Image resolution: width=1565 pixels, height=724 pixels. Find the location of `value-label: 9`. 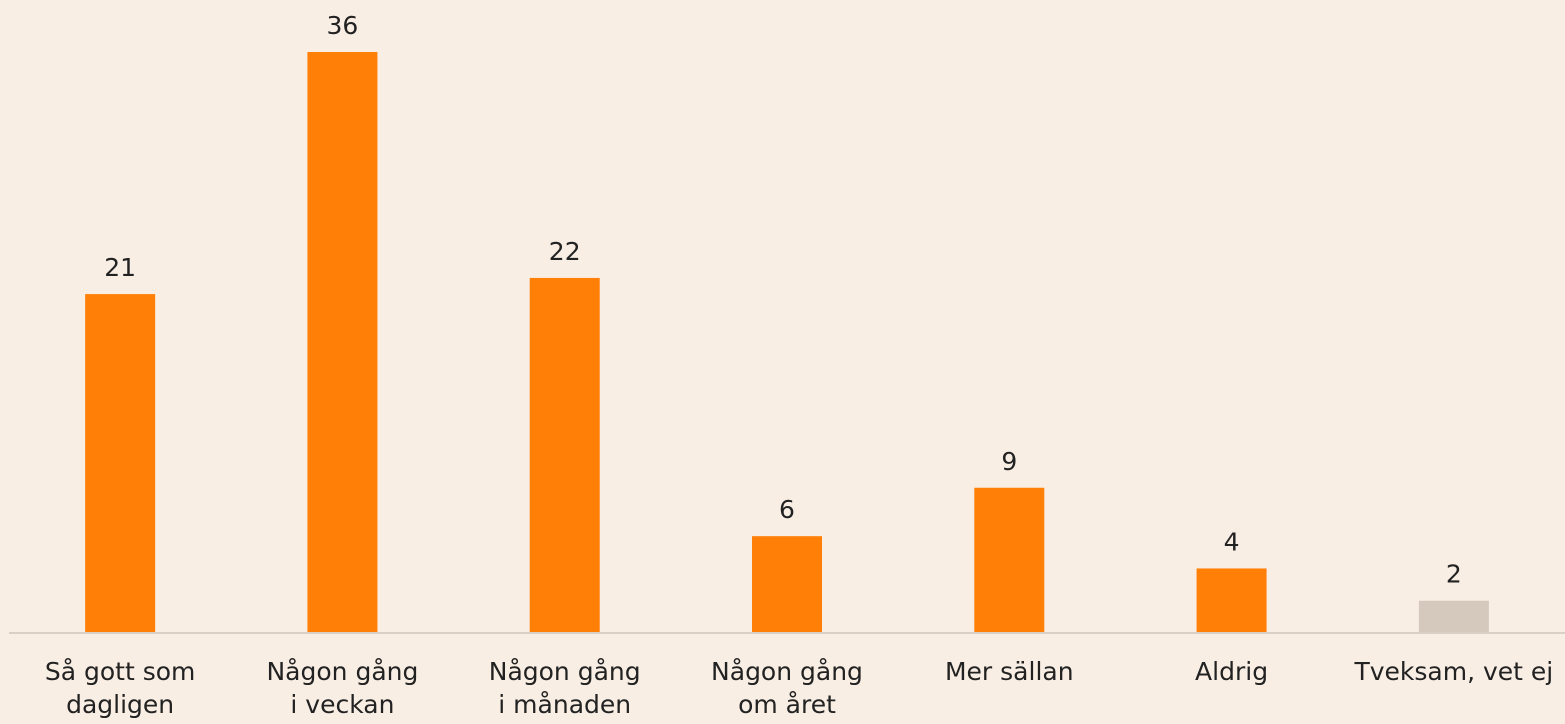

value-label: 9 is located at coordinates (1009, 461).